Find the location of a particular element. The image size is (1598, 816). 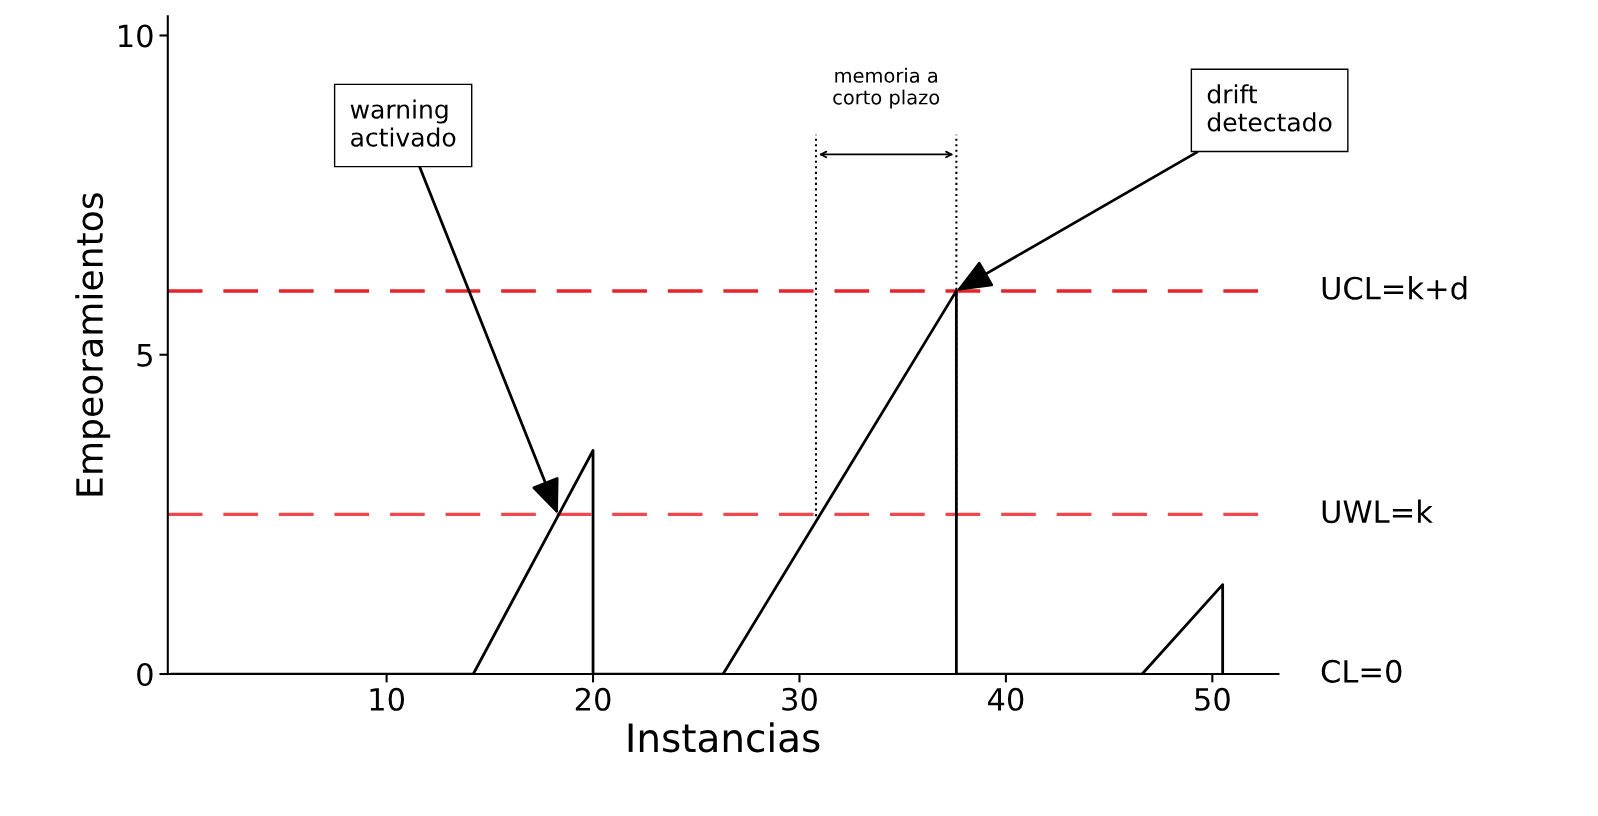

y-axis-title: Empeoramientos is located at coordinates (93, 344).